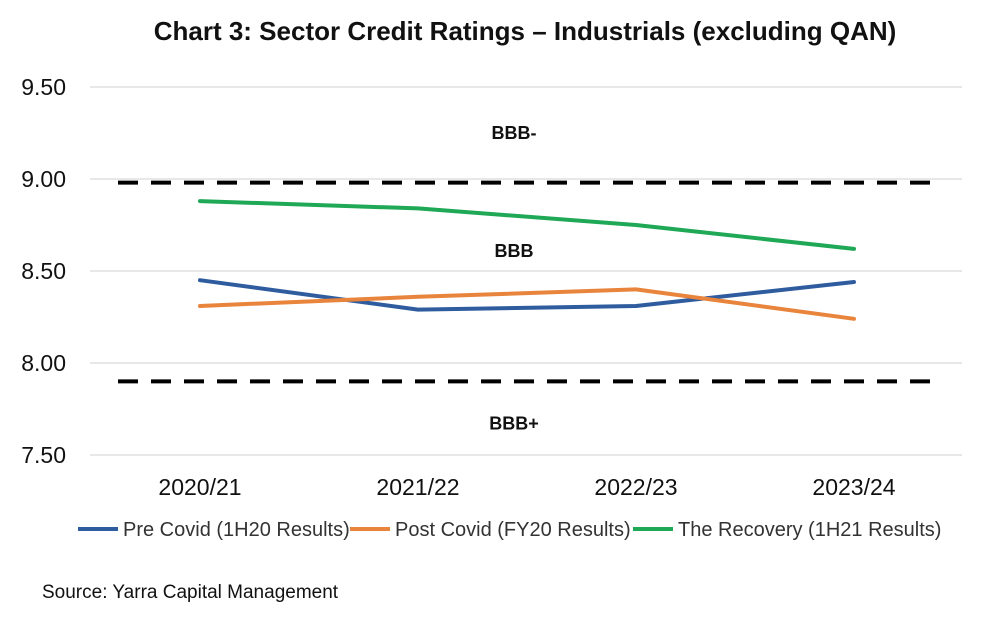  I want to click on y-tick-label: 8.00, so click(43, 363).